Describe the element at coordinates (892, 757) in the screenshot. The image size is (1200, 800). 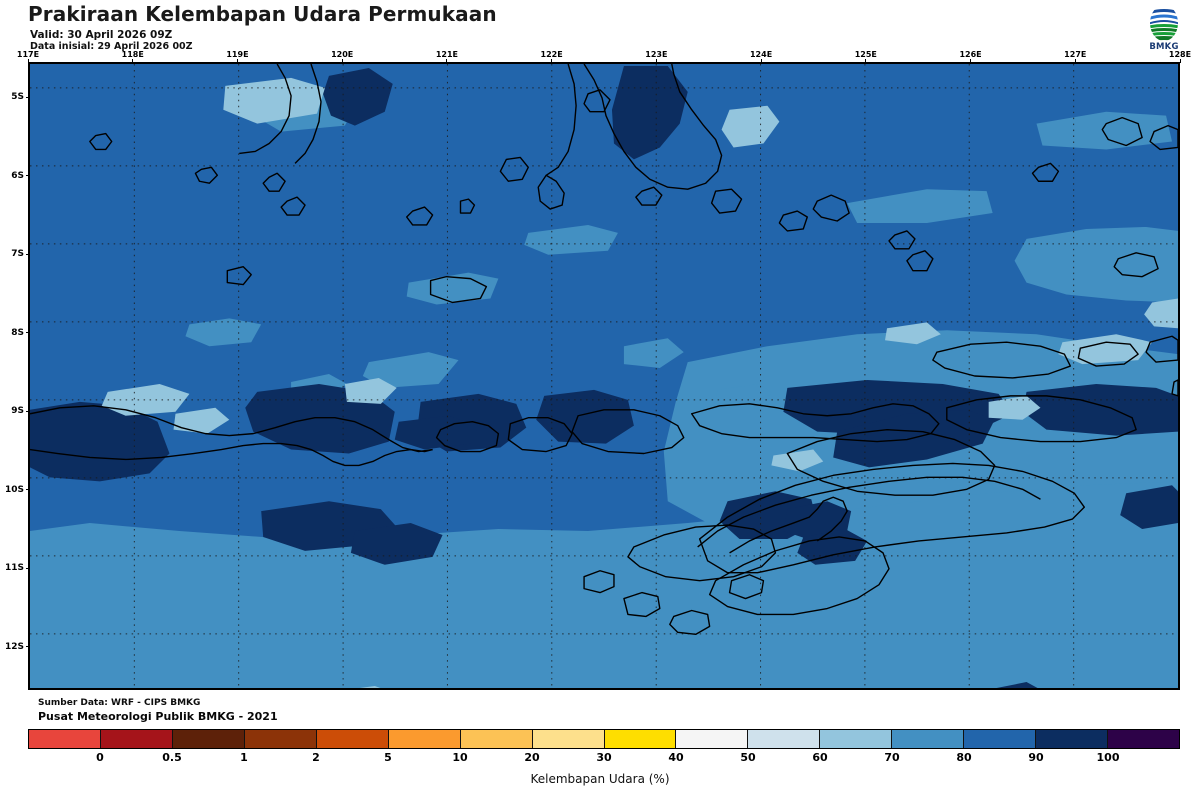
I see `colorbar-tick-label: 70` at that location.